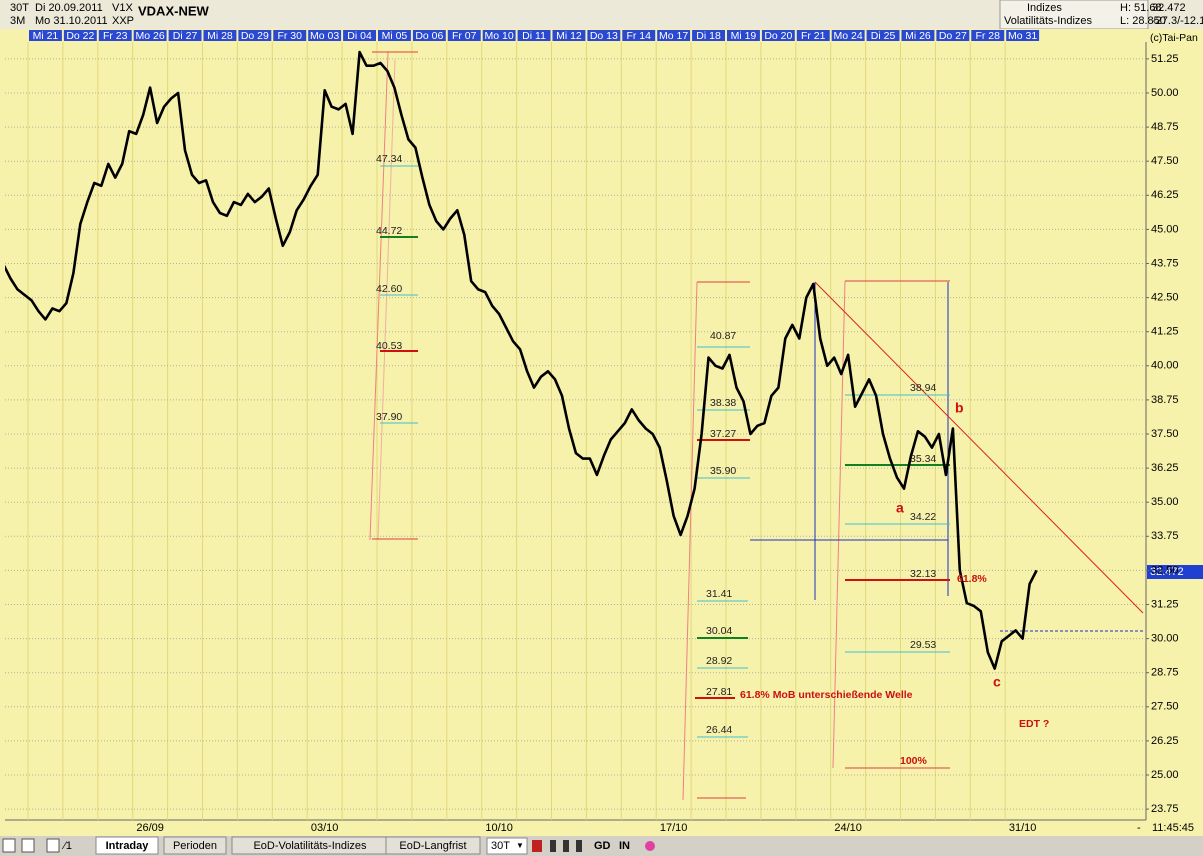 The height and width of the screenshot is (856, 1203). What do you see at coordinates (624, 846) in the screenshot?
I see `button: IN` at bounding box center [624, 846].